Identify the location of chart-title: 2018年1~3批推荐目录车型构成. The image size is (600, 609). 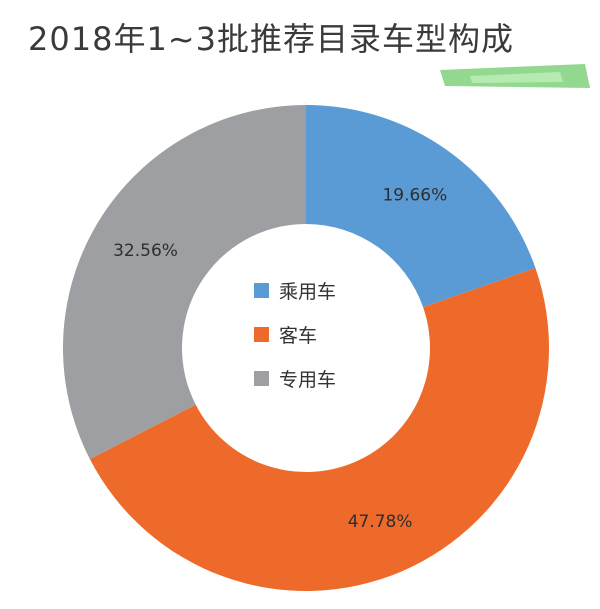
(271, 39).